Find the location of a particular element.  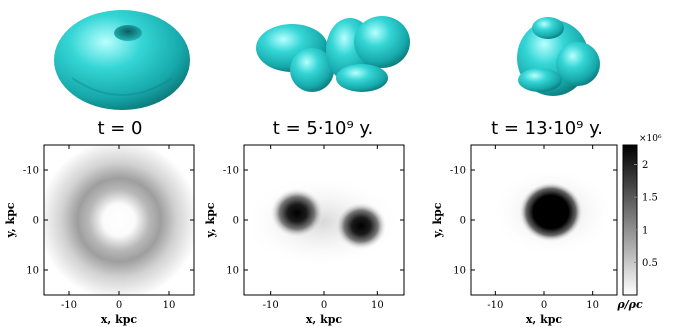

colorbar-gradient is located at coordinates (630, 220).